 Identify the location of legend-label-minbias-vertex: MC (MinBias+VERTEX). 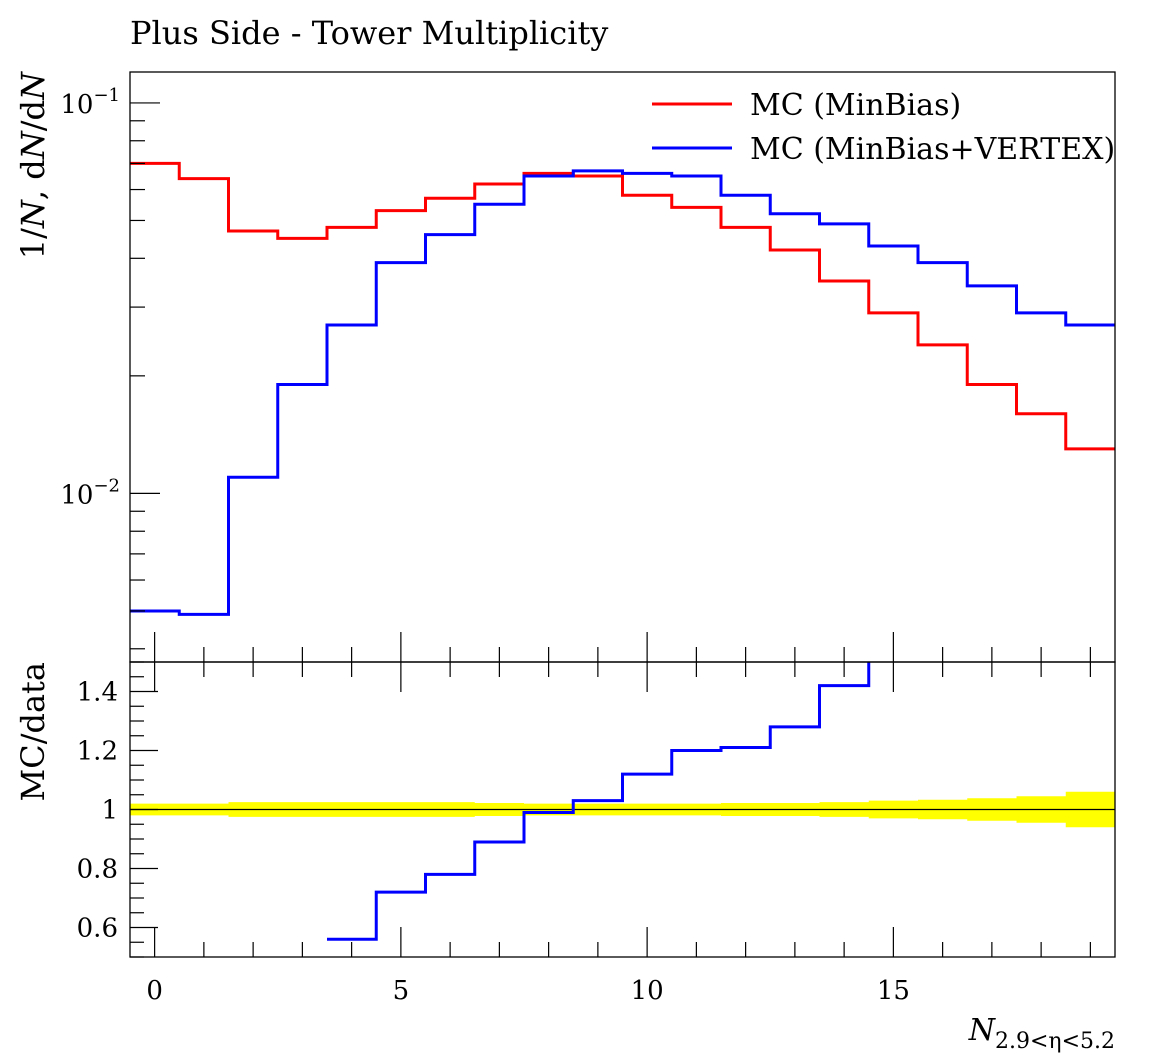
(932, 149).